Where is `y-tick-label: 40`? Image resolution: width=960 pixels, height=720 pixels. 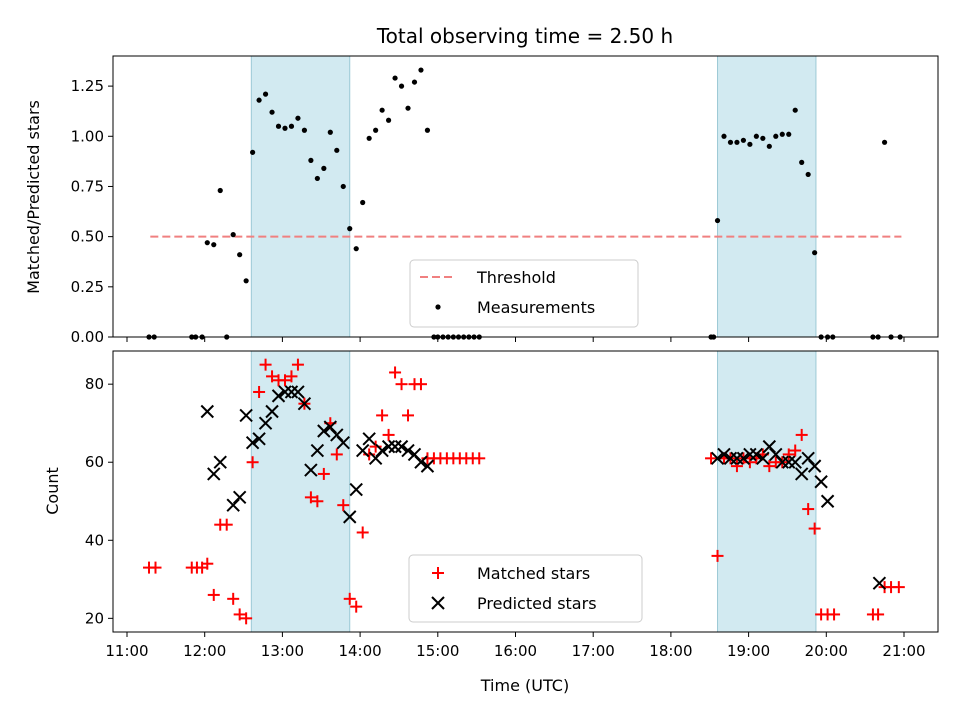
y-tick-label: 40 is located at coordinates (94, 540).